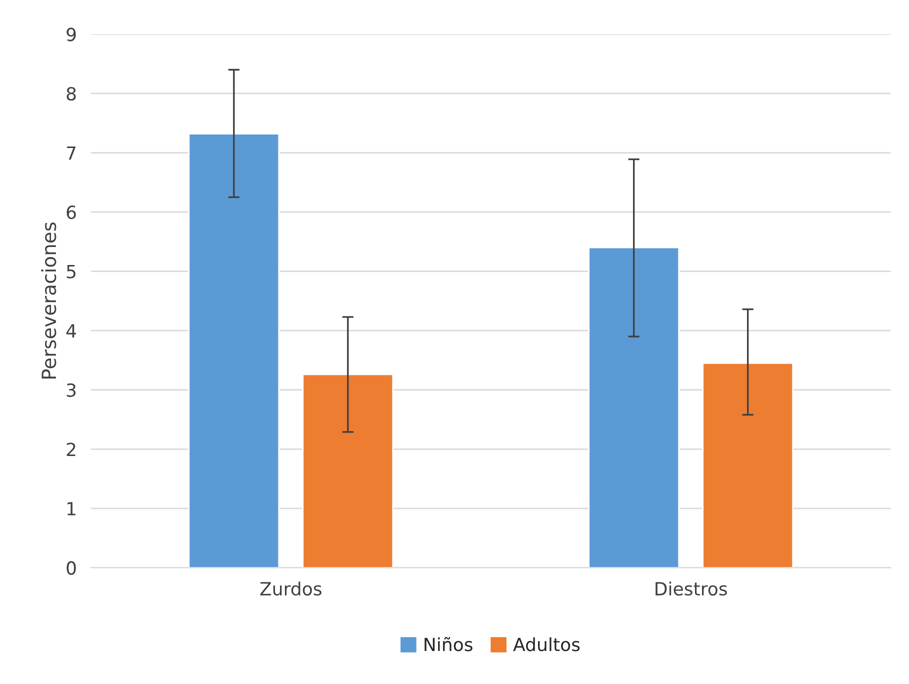 This screenshot has height=684, width=909. Describe the element at coordinates (71, 271) in the screenshot. I see `y-tick-label: 5` at that location.